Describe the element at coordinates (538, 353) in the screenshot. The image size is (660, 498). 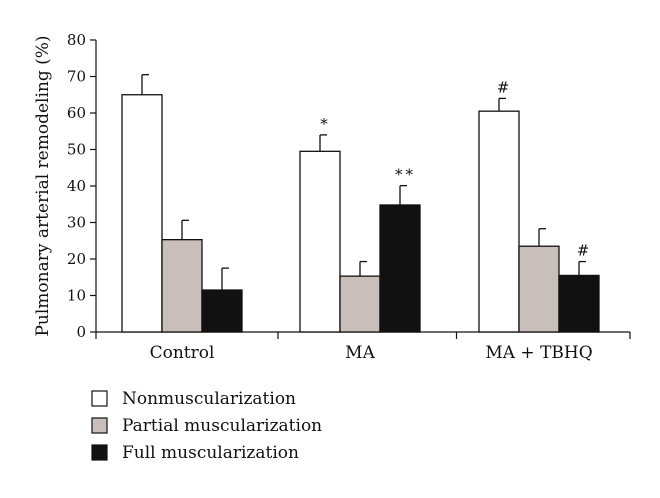
I see `x-category-label: MA + TBHQ` at that location.